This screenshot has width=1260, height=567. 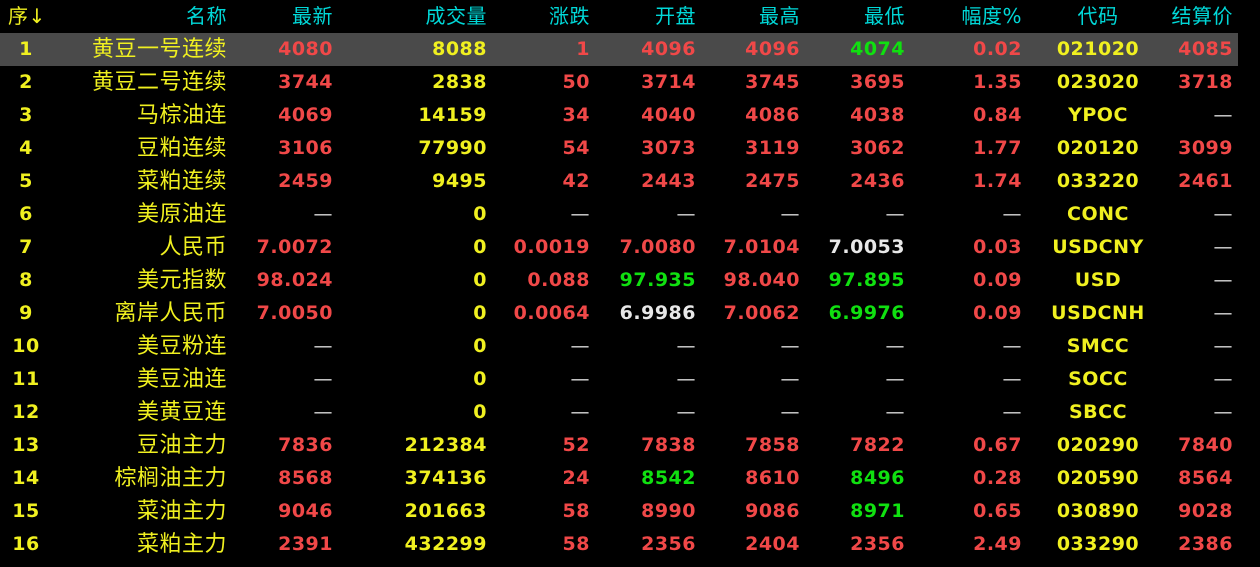 What do you see at coordinates (170, 478) in the screenshot?
I see `cell-name: 棕榈油主力` at bounding box center [170, 478].